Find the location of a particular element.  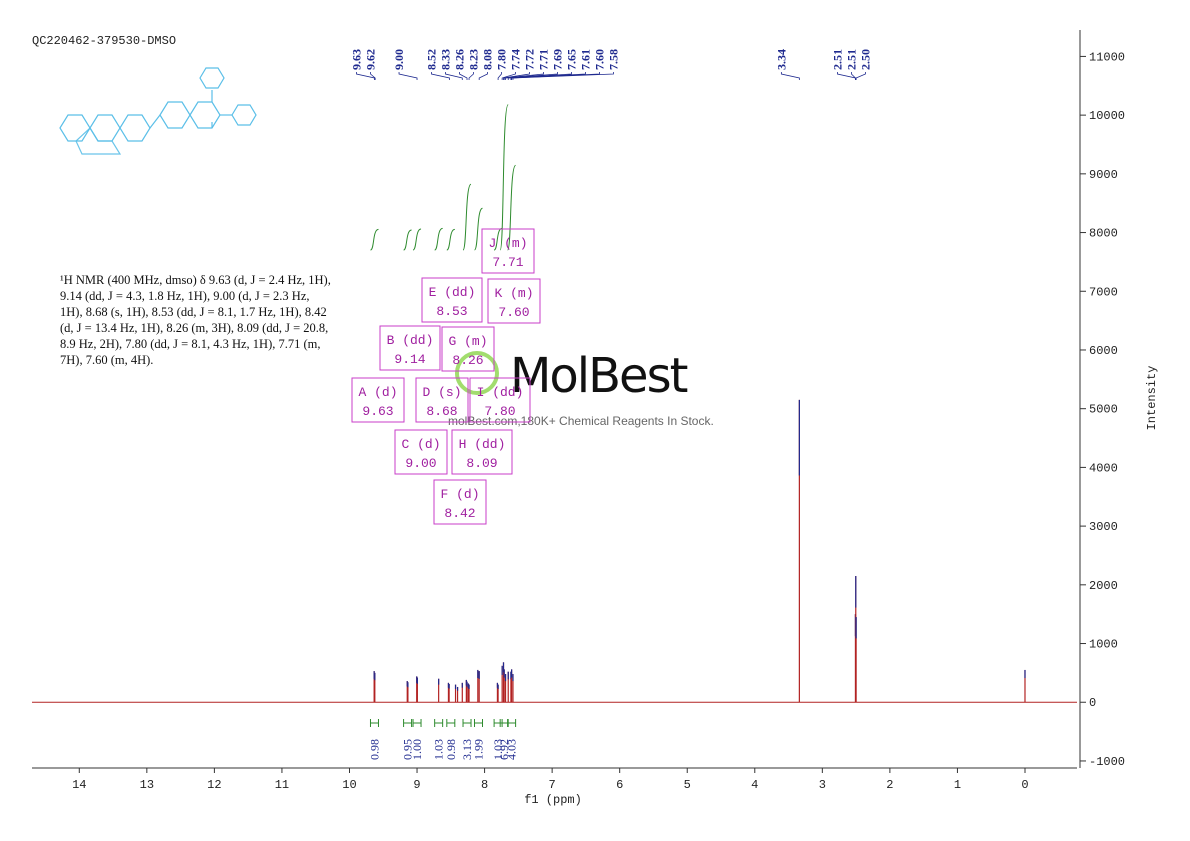

multiplet-shift: 8.26 is located at coordinates (467, 360).